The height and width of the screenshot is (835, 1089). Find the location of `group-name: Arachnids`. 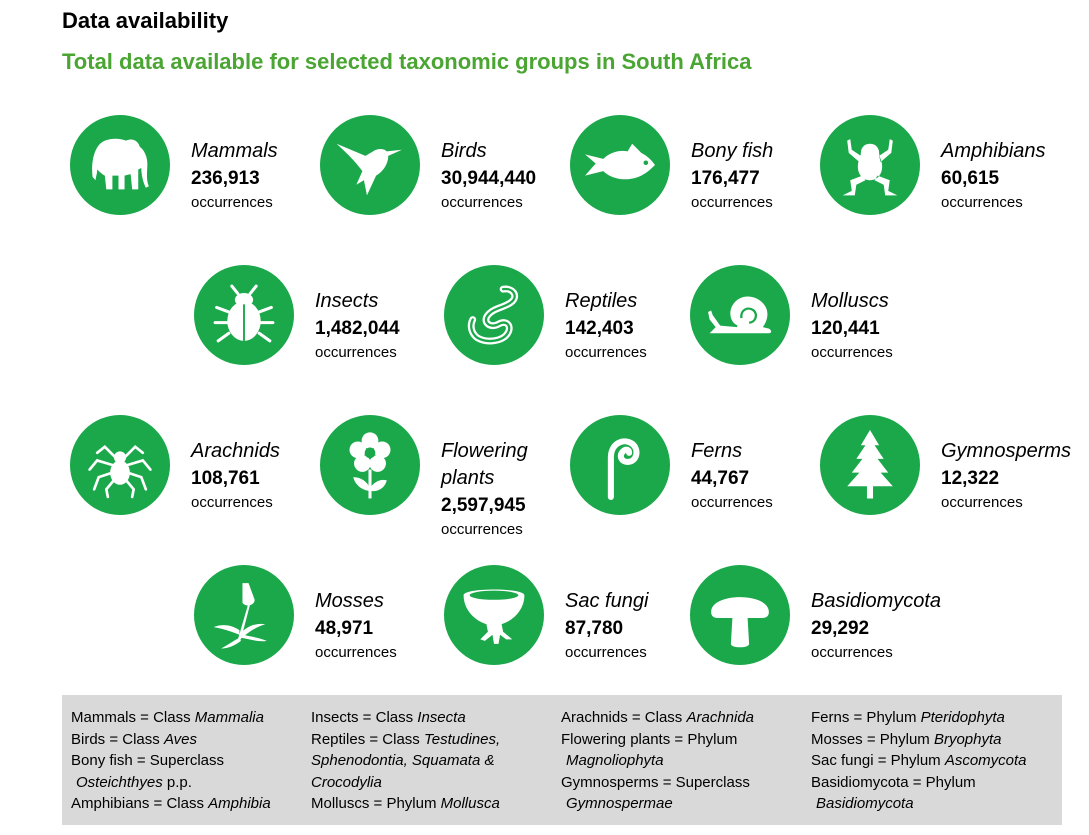

group-name: Arachnids is located at coordinates (235, 451).